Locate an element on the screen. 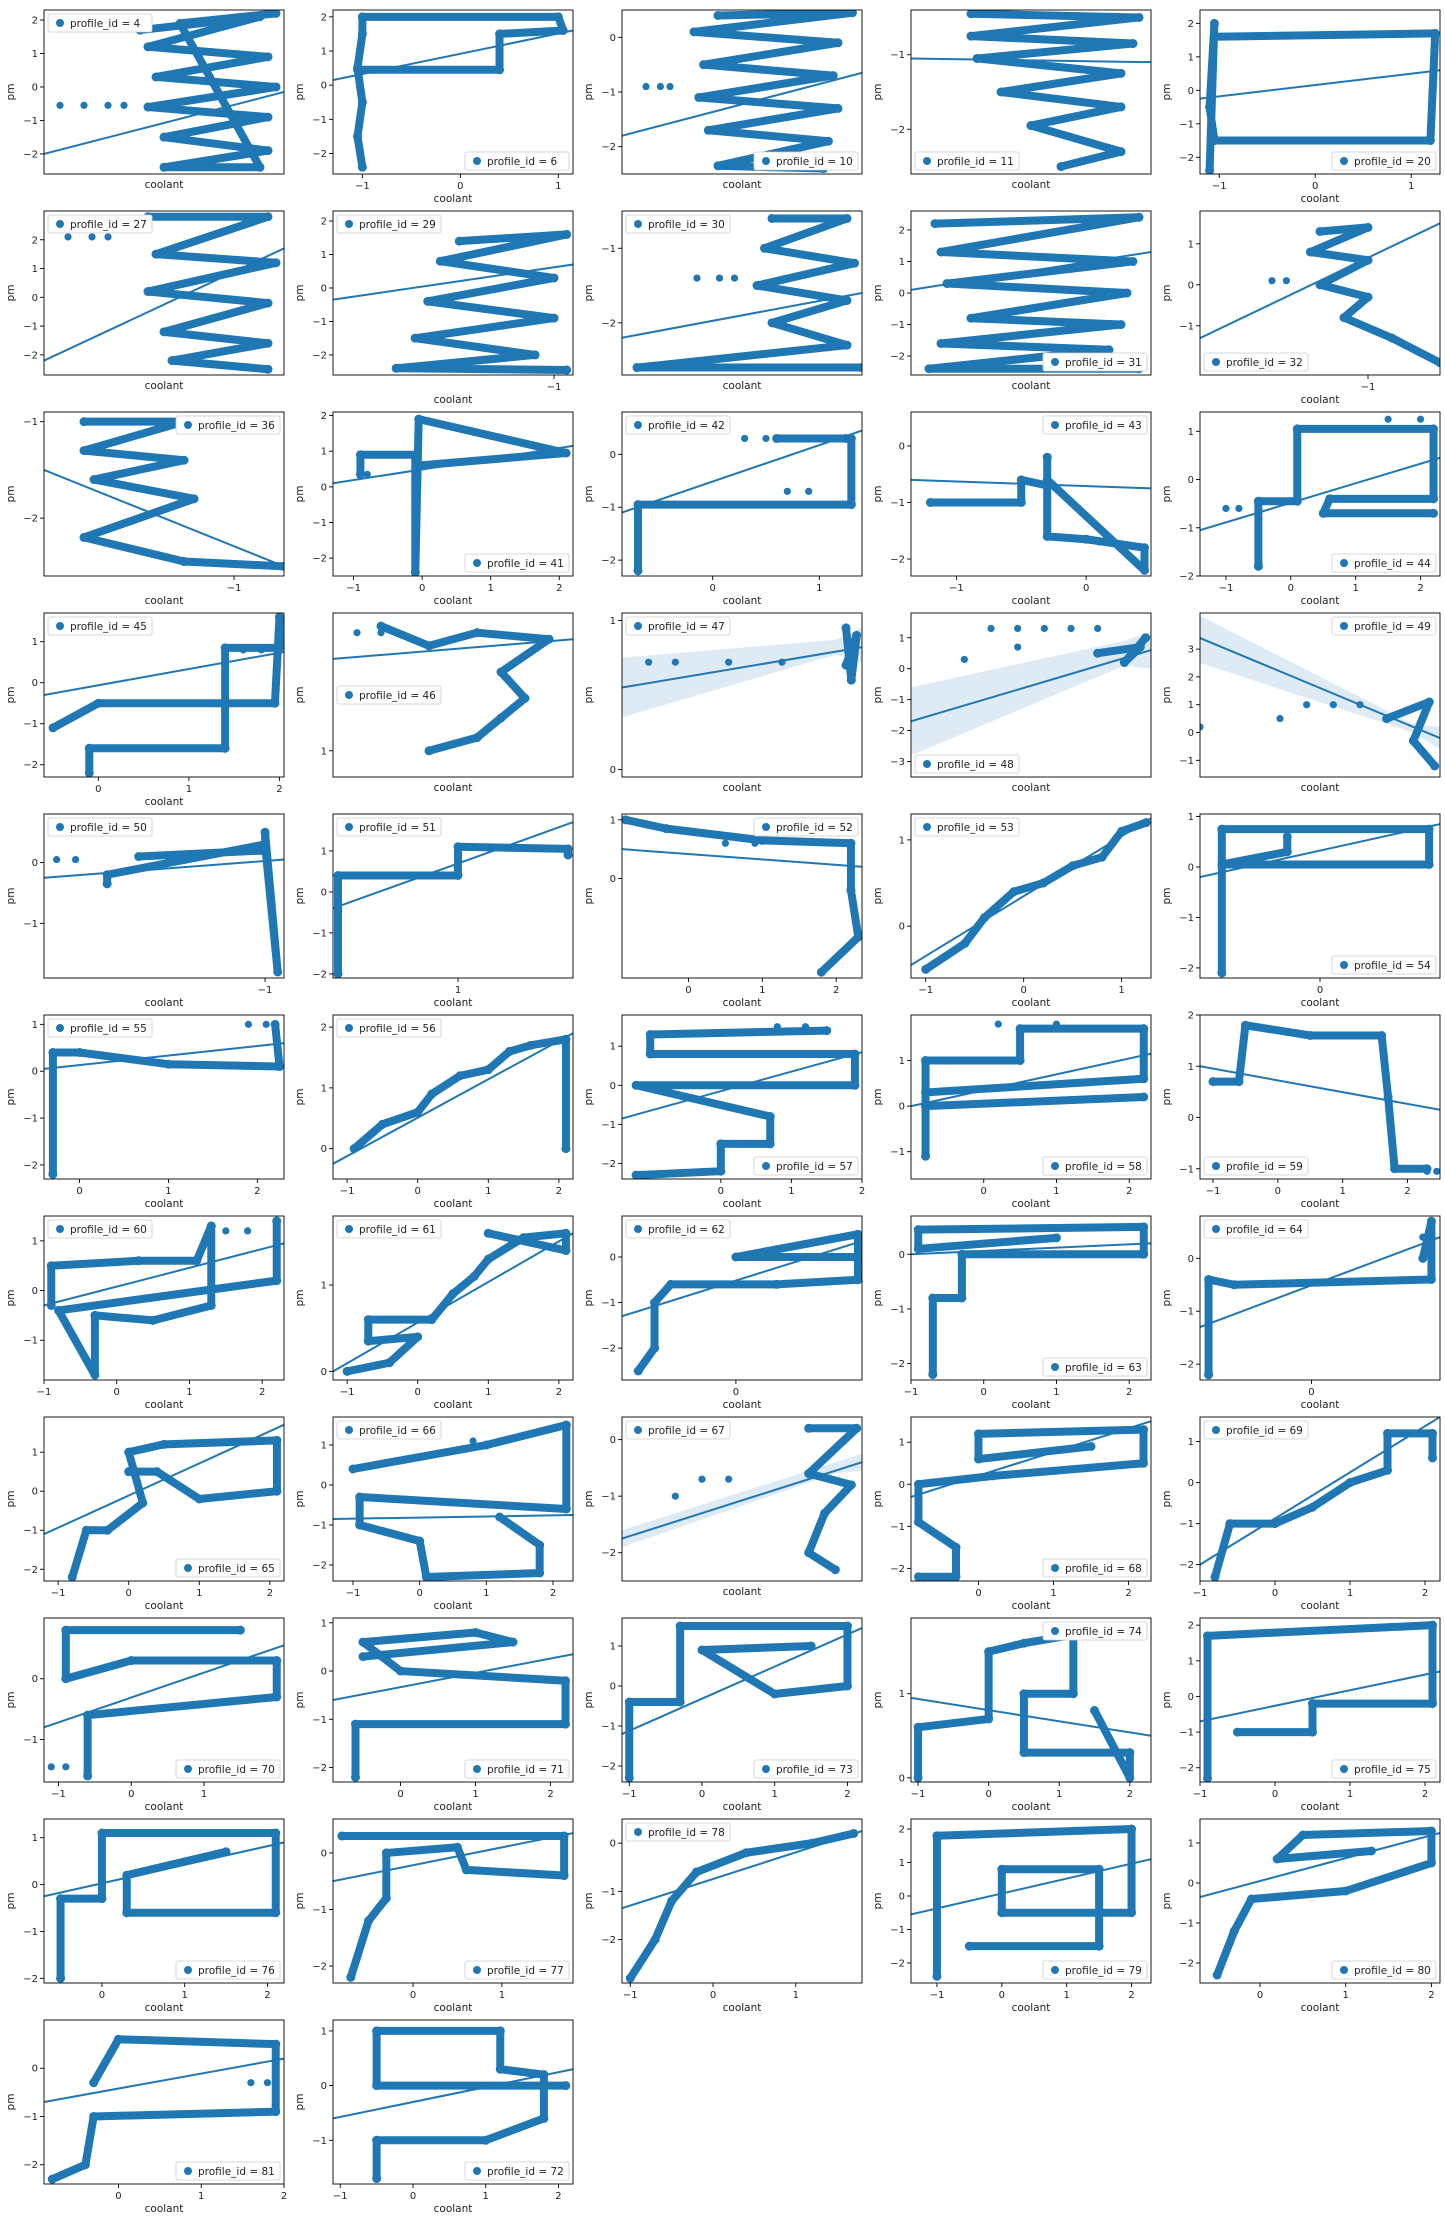 The width and height of the screenshot is (1445, 2219). y-tick-label: −3 is located at coordinates (897, 762).